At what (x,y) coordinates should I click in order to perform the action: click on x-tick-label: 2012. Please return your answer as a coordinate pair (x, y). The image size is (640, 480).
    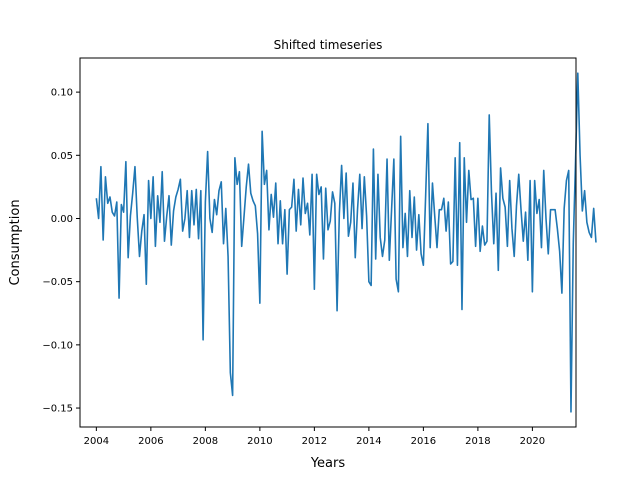
    Looking at the image, I should click on (314, 441).